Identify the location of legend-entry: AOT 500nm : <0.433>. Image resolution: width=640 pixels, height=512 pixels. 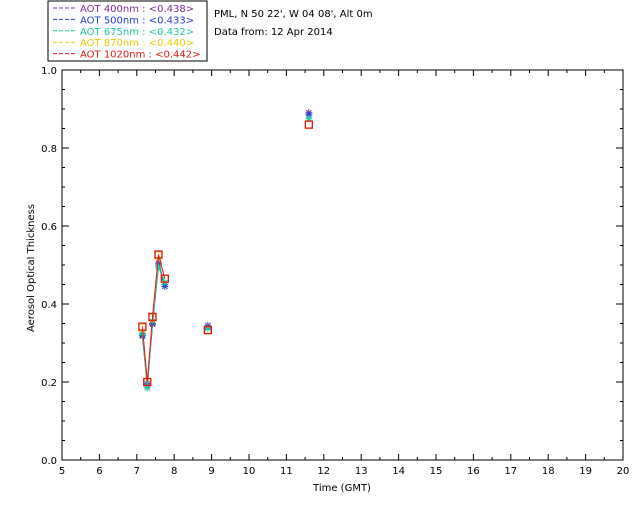
(137, 20).